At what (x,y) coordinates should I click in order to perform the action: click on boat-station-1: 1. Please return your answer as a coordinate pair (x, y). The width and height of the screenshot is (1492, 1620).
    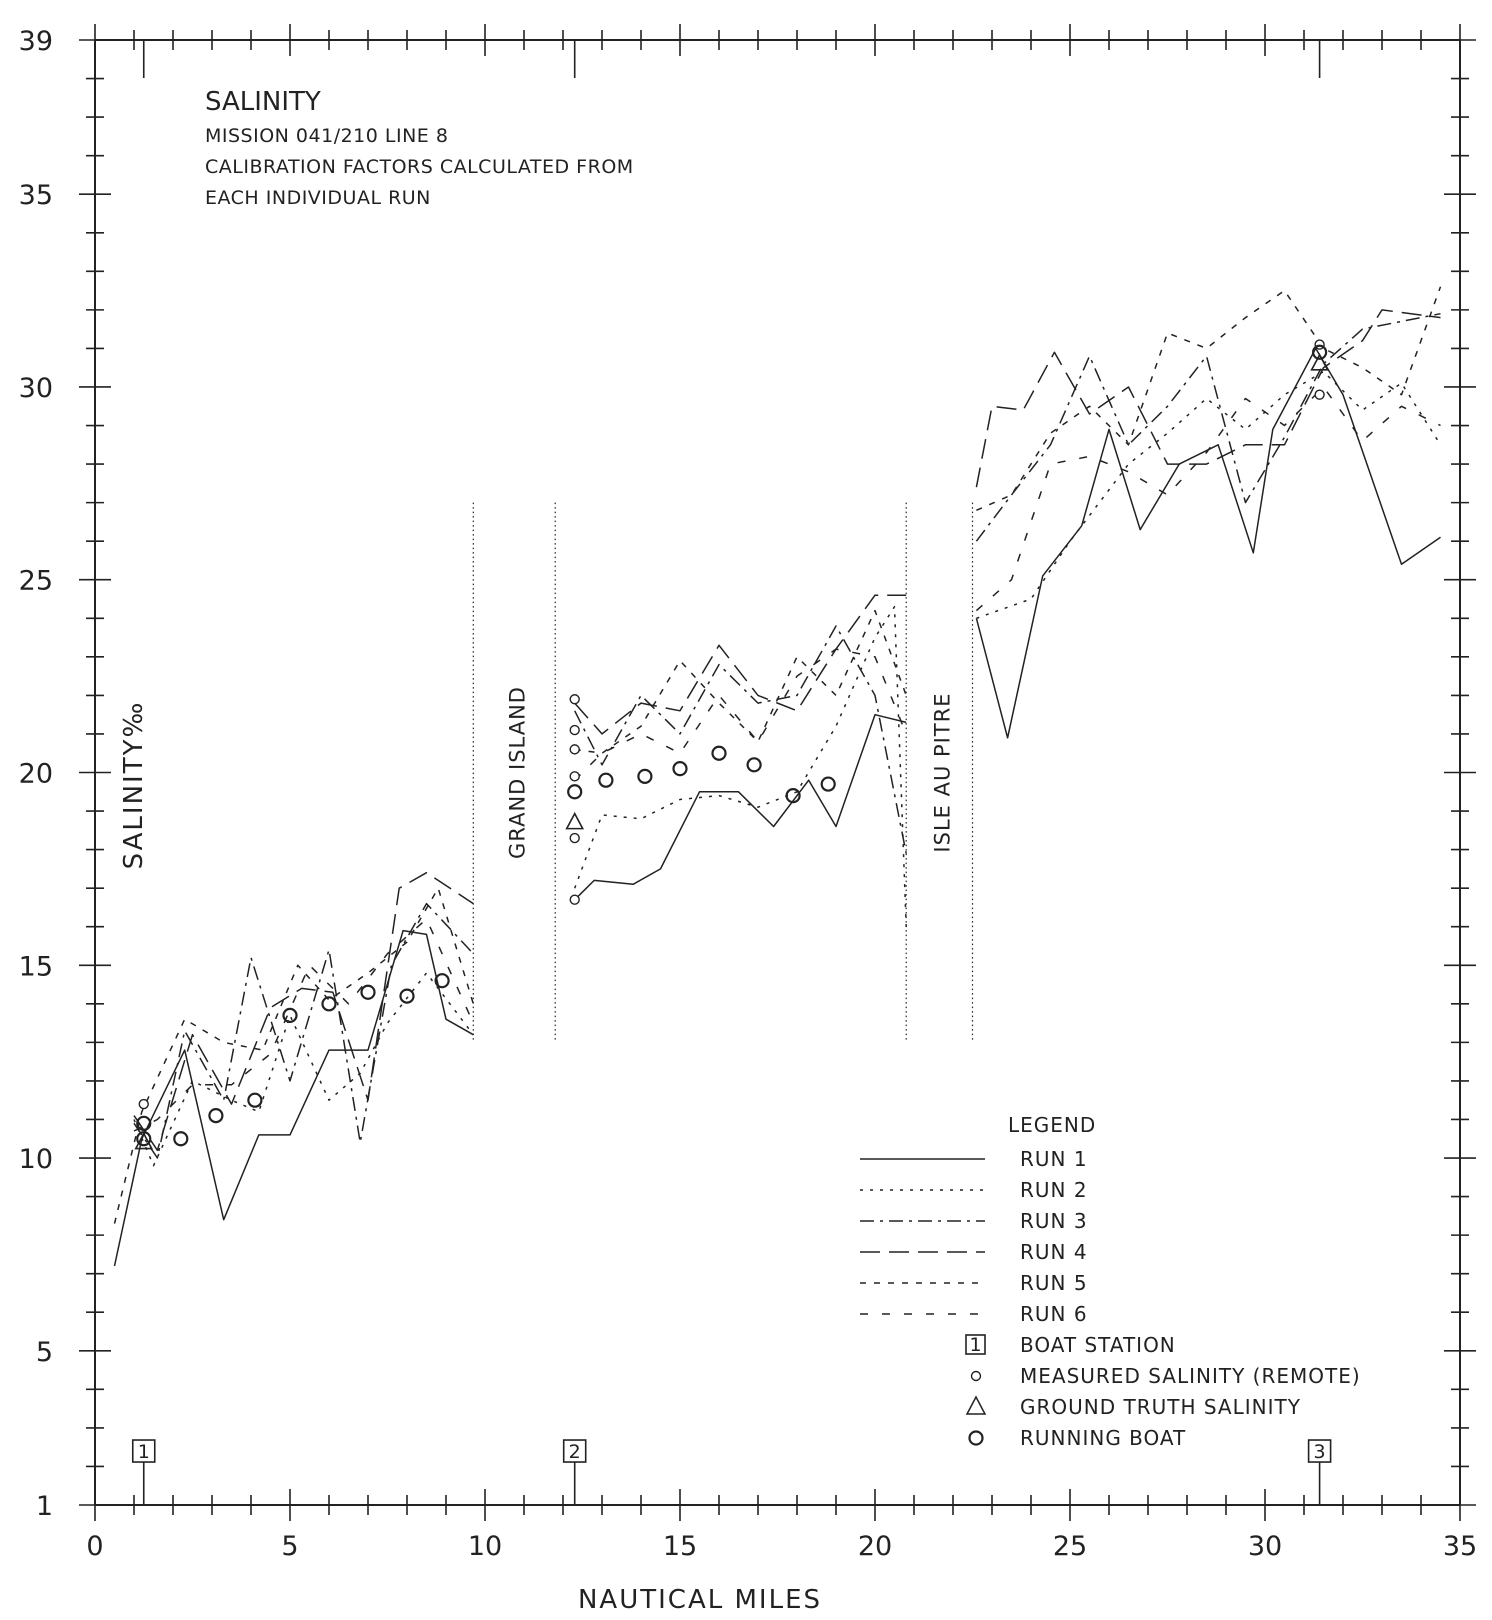
    Looking at the image, I should click on (143, 772).